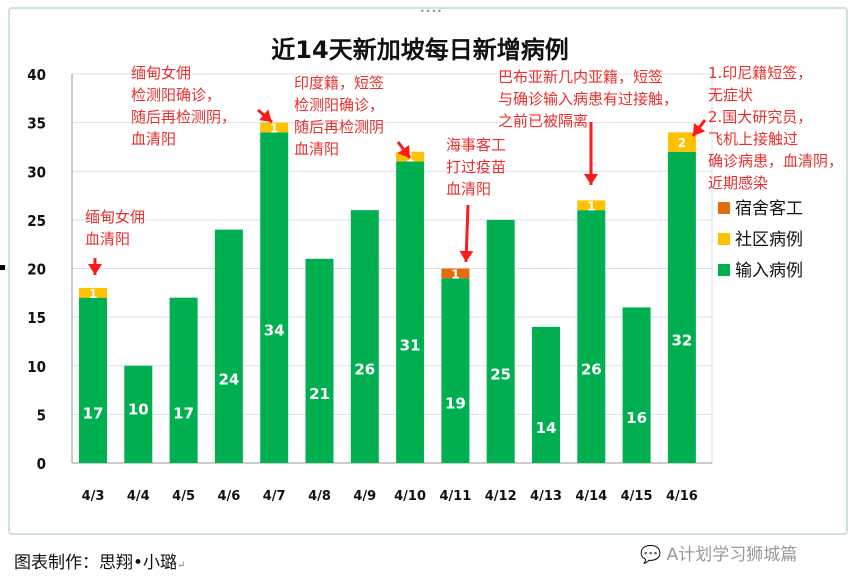  I want to click on data-label: 32, so click(681, 340).